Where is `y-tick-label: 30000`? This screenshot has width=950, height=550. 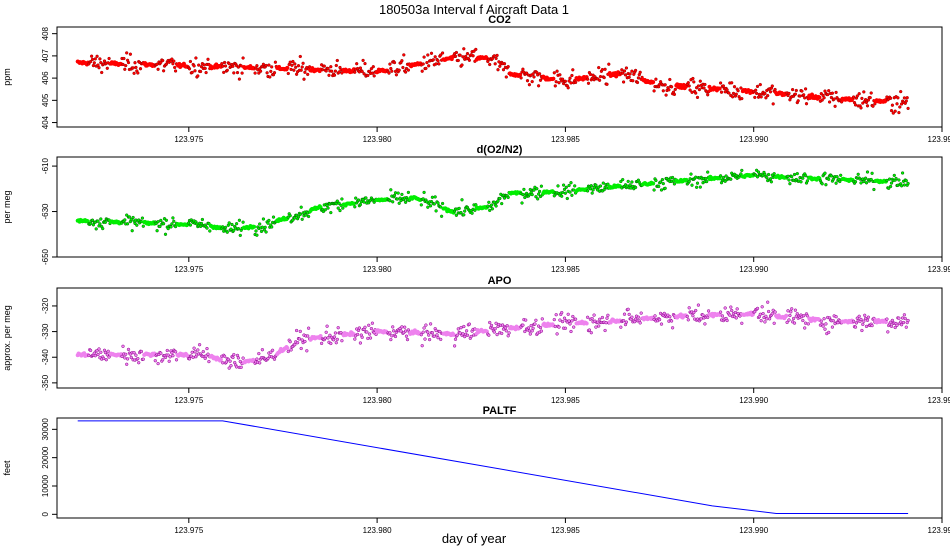
y-tick-label: 30000 is located at coordinates (45, 429).